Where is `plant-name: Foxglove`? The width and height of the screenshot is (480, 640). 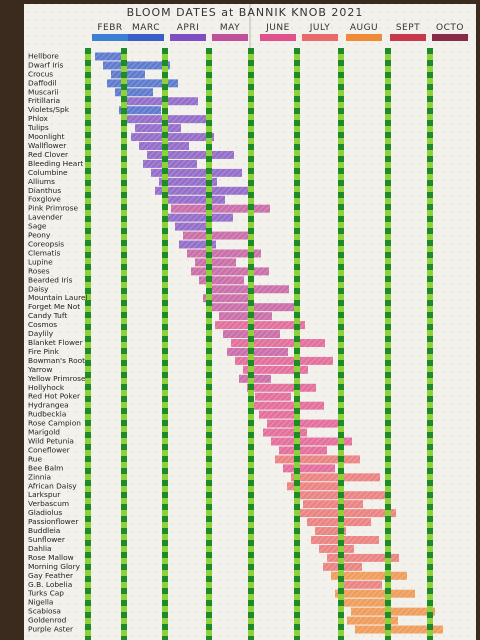 plant-name: Foxglove is located at coordinates (44, 199).